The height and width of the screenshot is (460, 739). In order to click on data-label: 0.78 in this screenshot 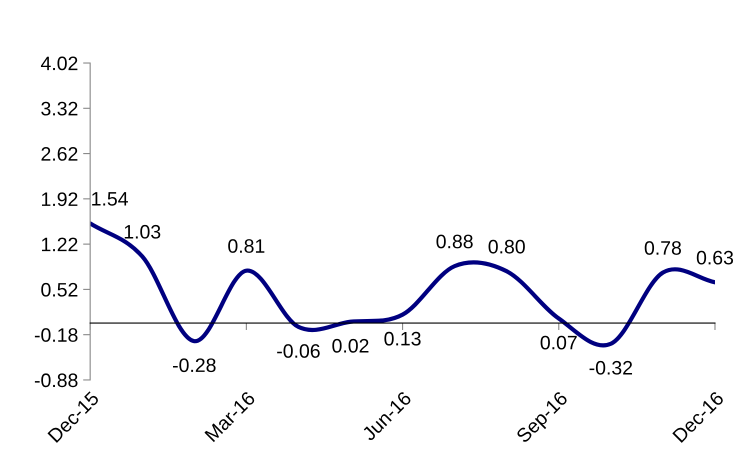, I will do `click(662, 248)`.